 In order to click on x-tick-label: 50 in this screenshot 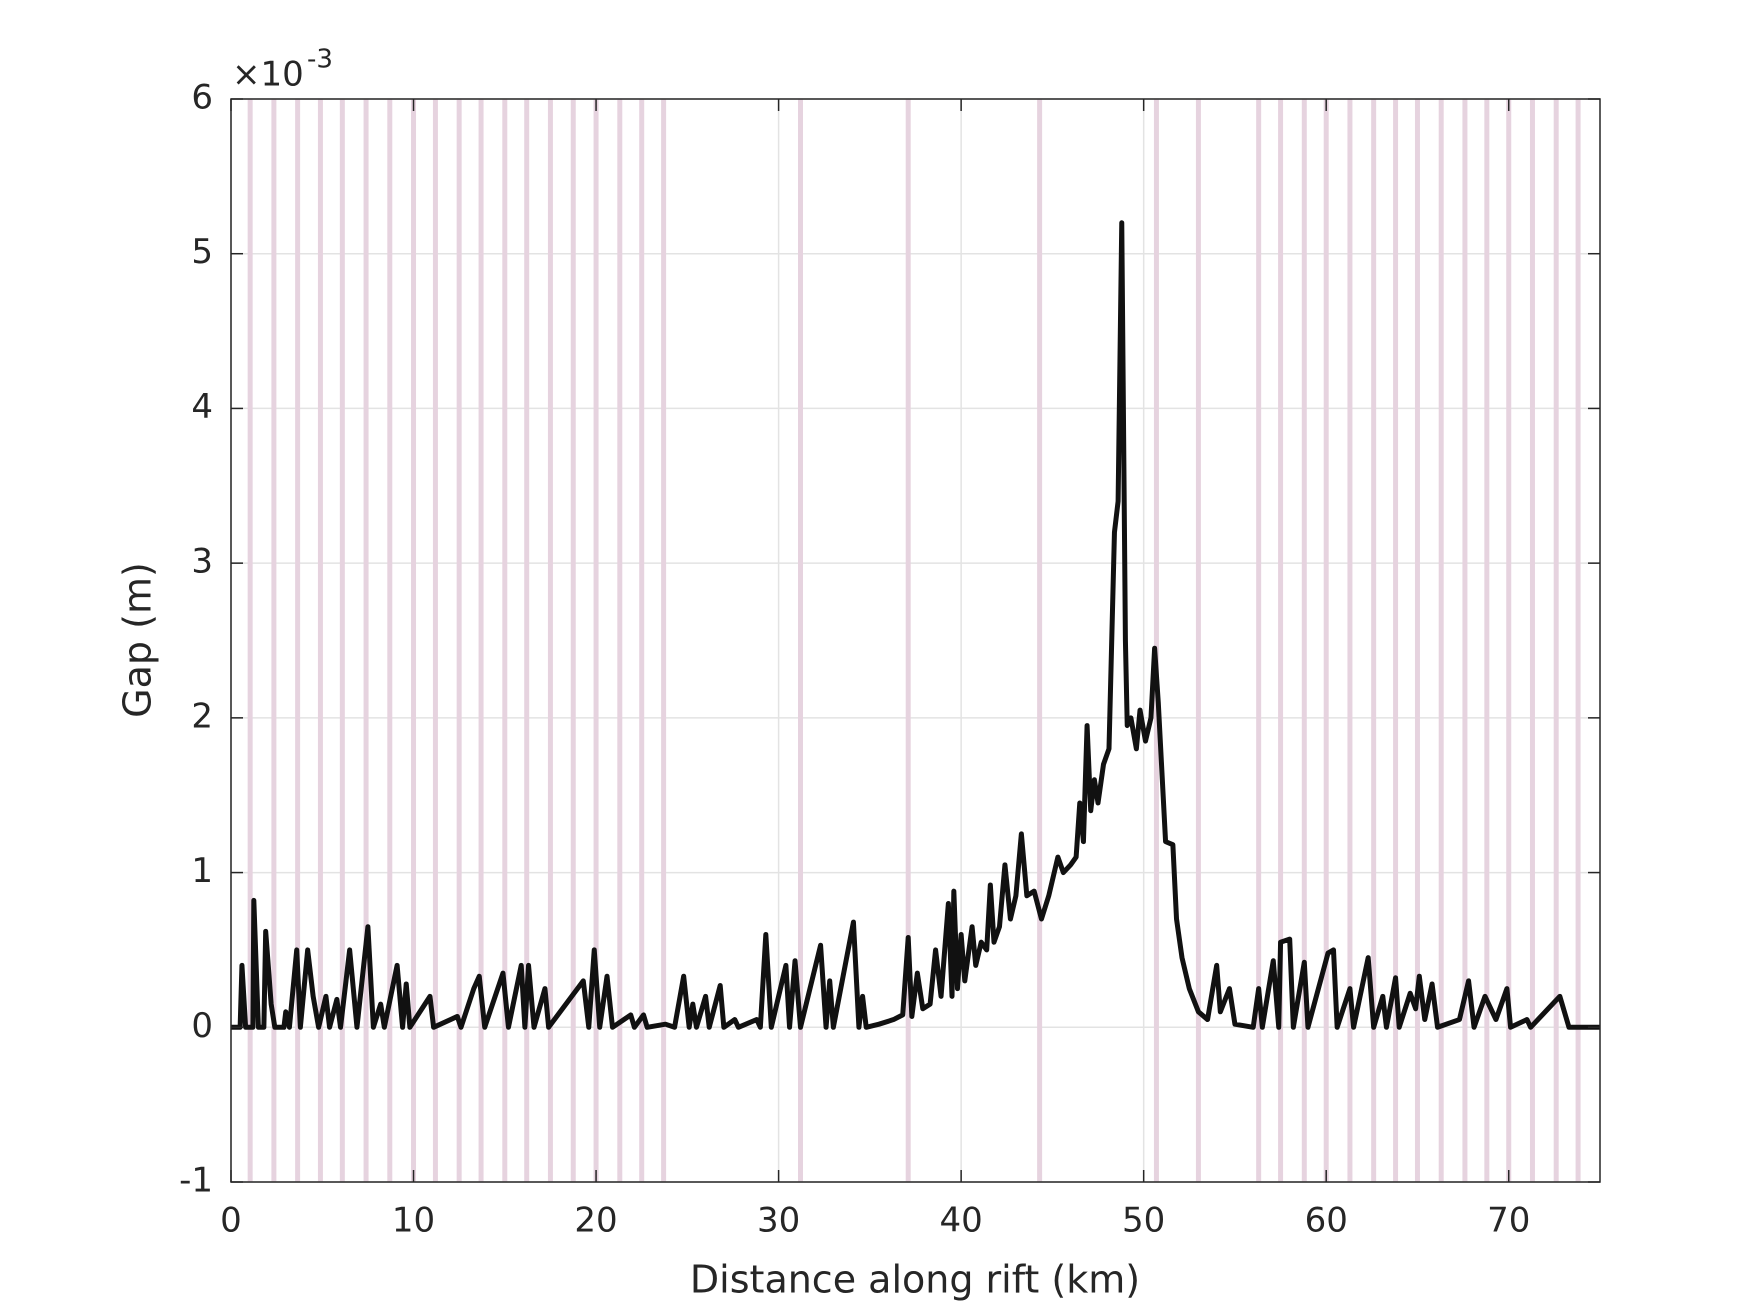, I will do `click(1143, 1221)`.